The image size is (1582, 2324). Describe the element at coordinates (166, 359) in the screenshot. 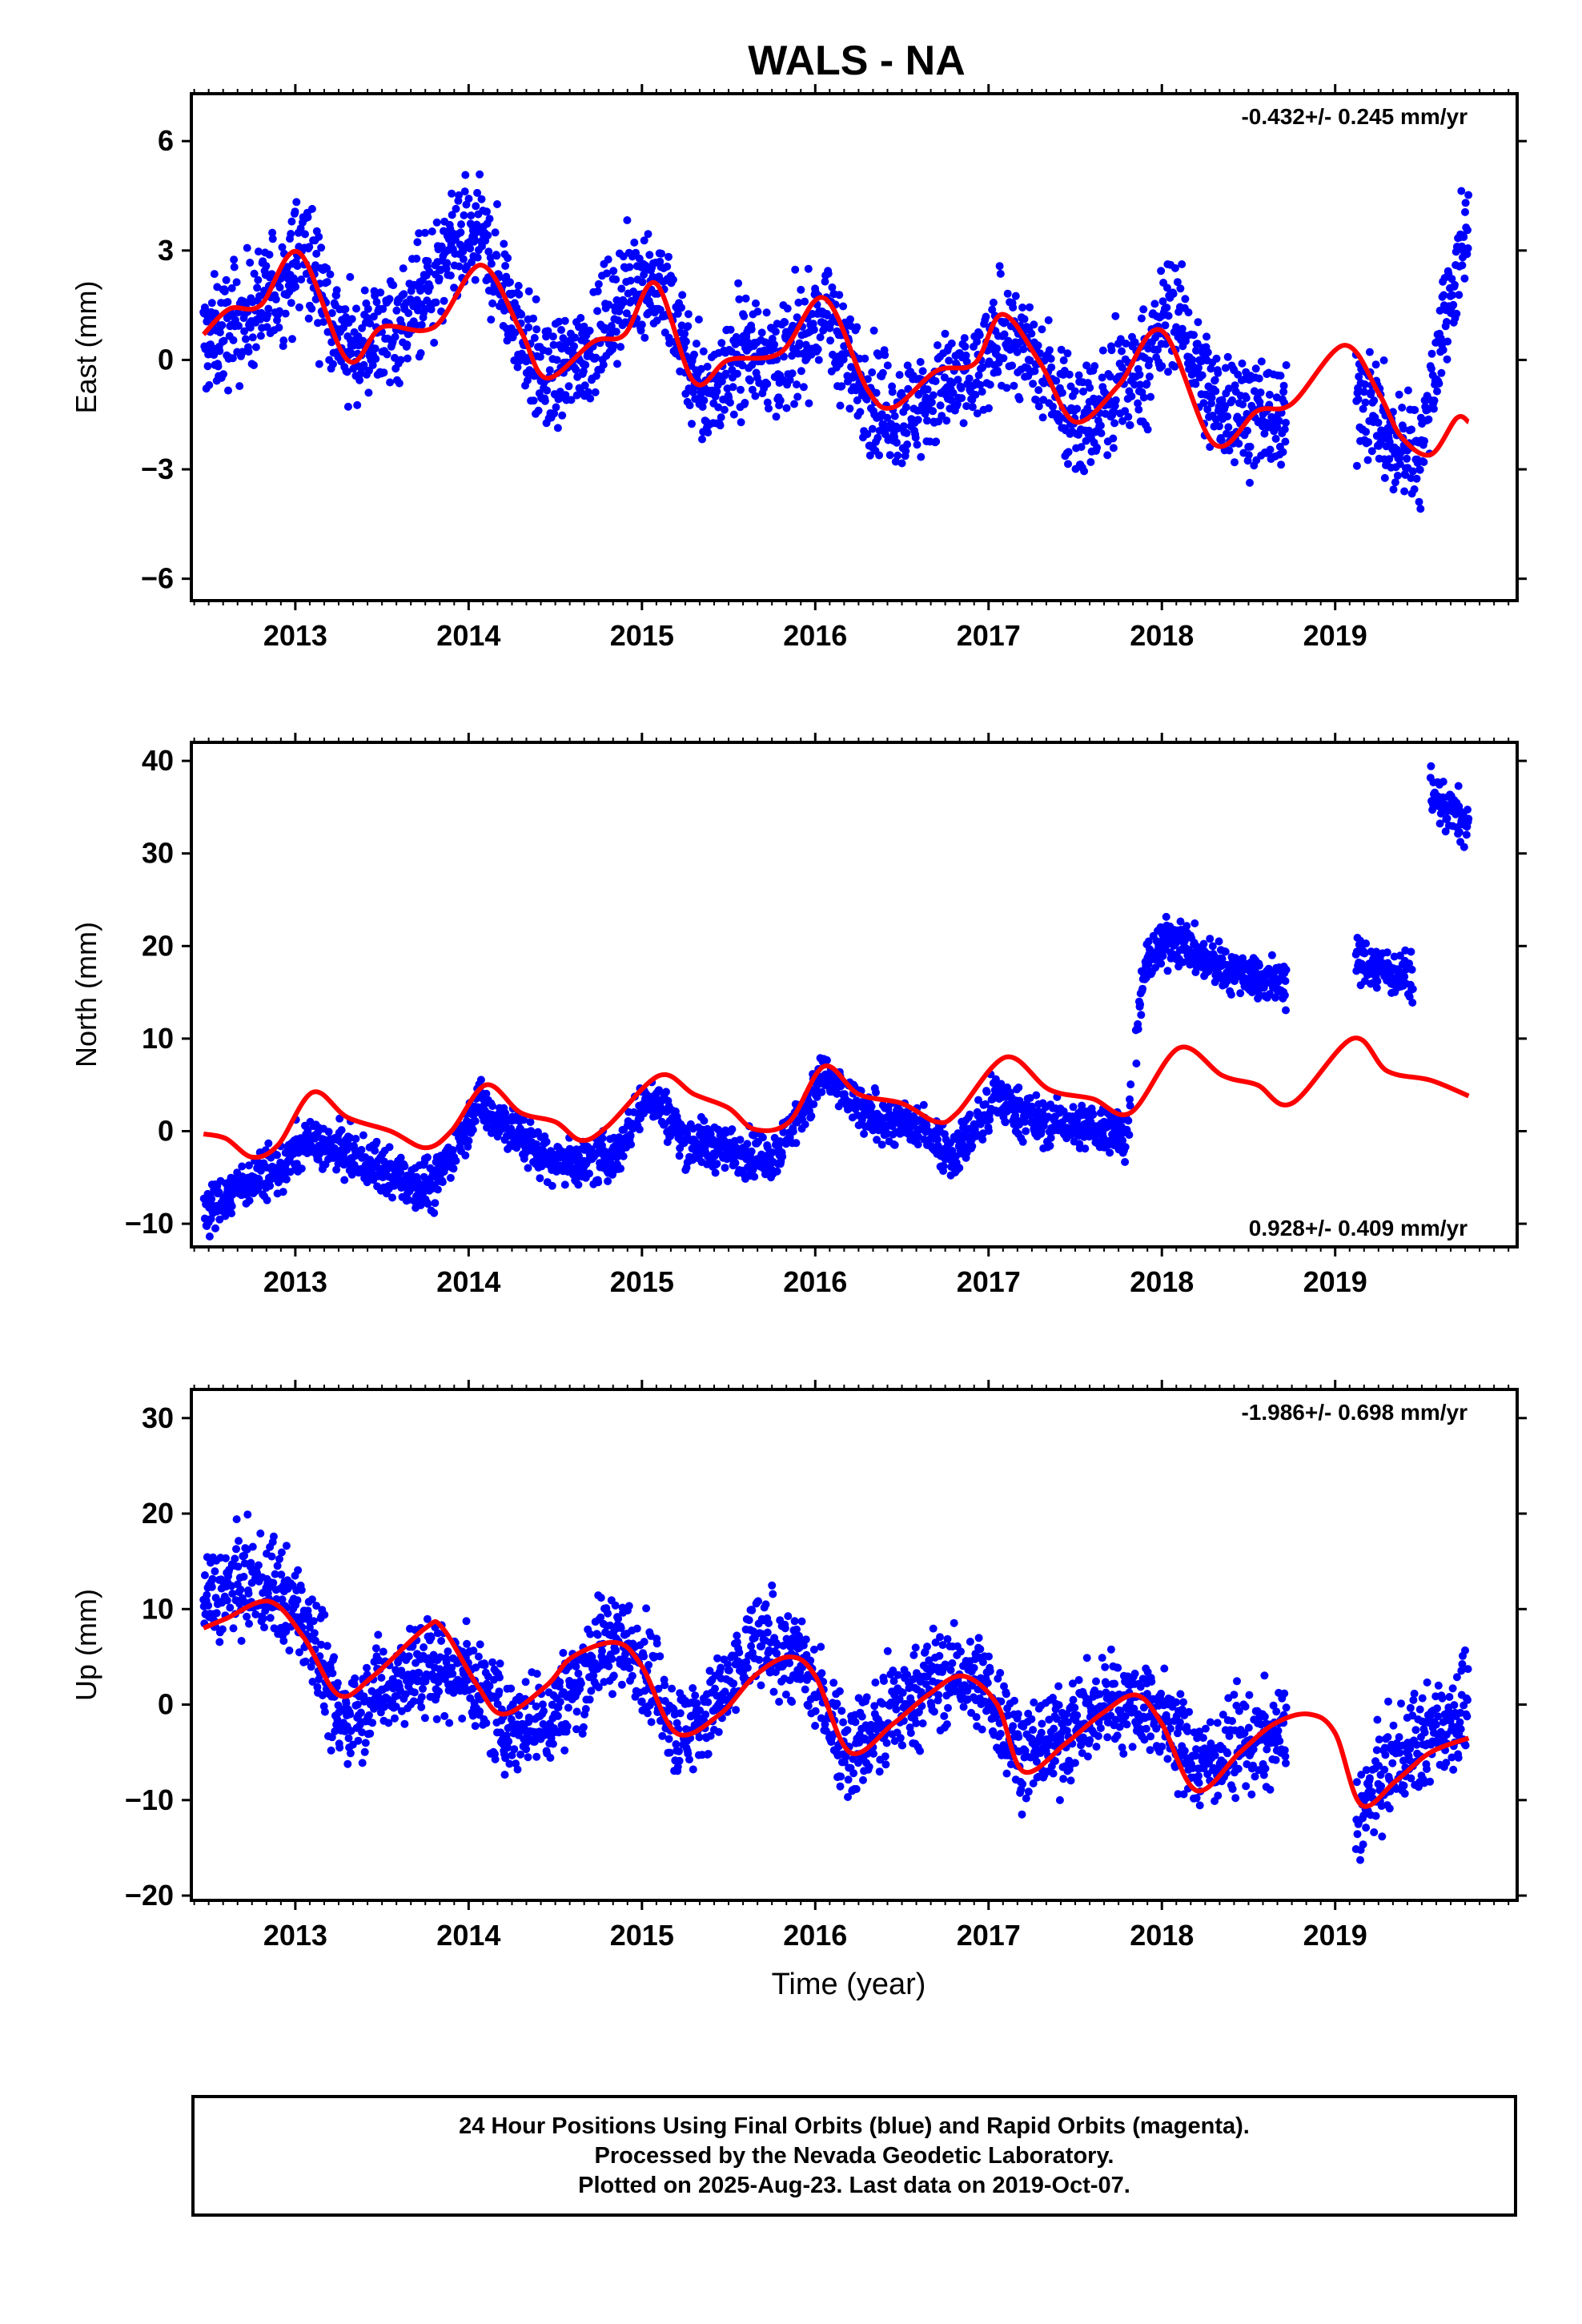

I see `east-y-tick-label: 0` at that location.